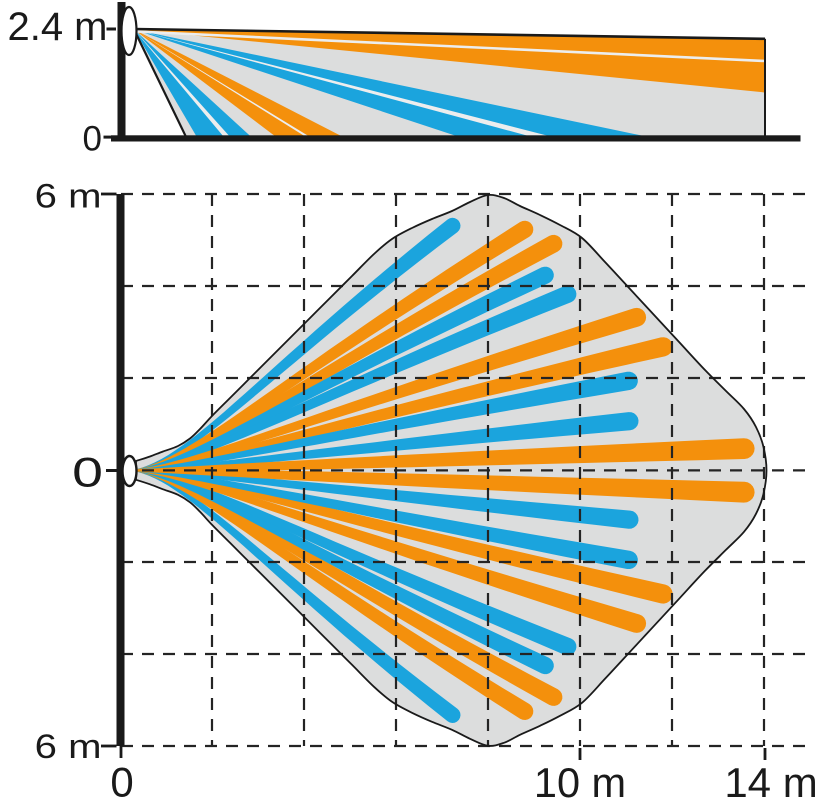 The image size is (821, 812). I want to click on svg-text: 10 m, so click(580, 782).